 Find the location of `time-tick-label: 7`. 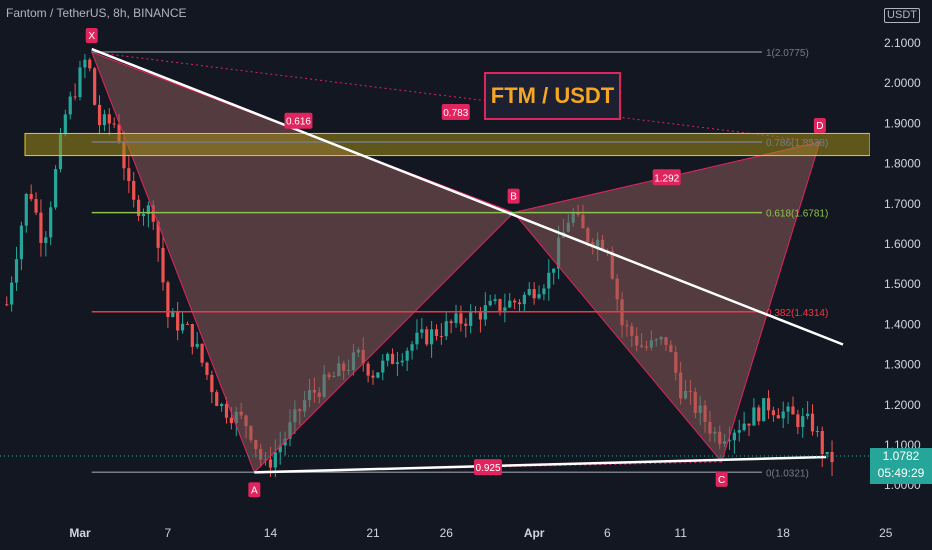

time-tick-label: 7 is located at coordinates (168, 533).